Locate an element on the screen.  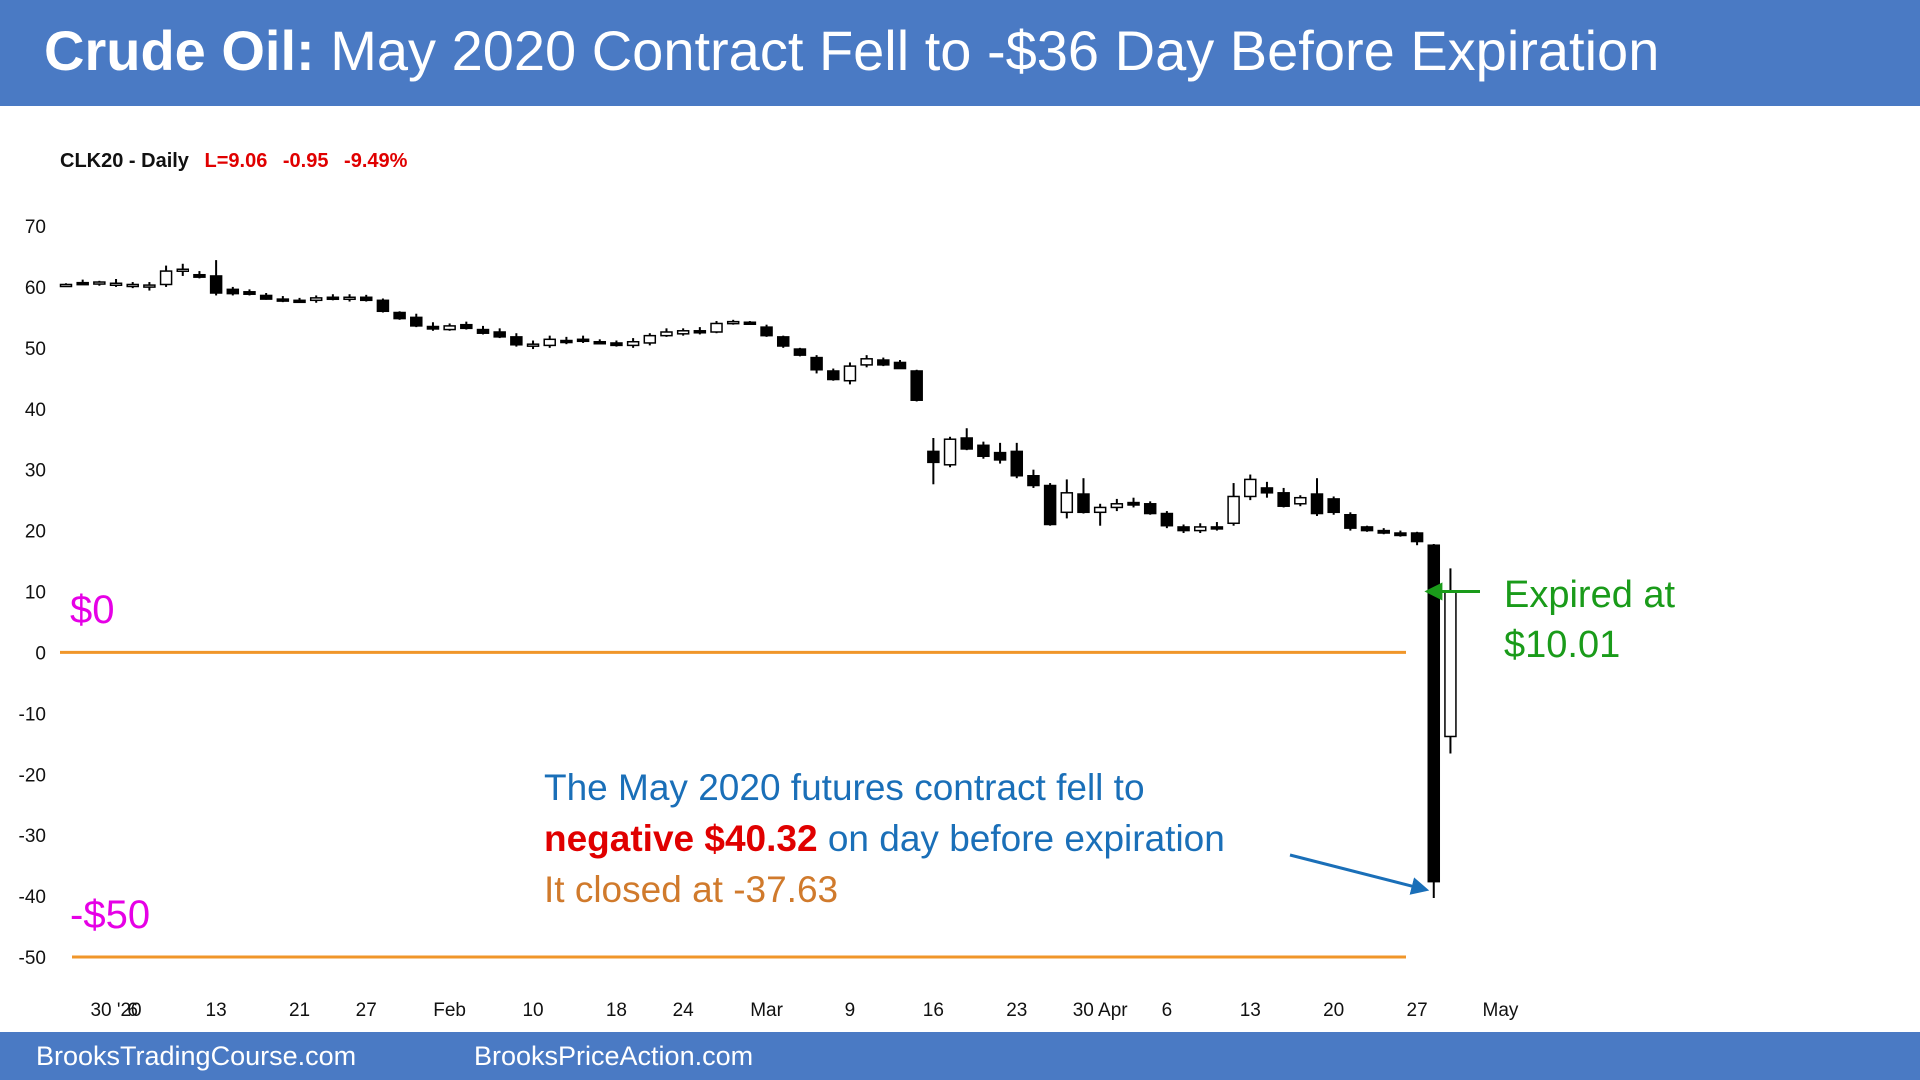
x-tick-label: 24 is located at coordinates (684, 1010).